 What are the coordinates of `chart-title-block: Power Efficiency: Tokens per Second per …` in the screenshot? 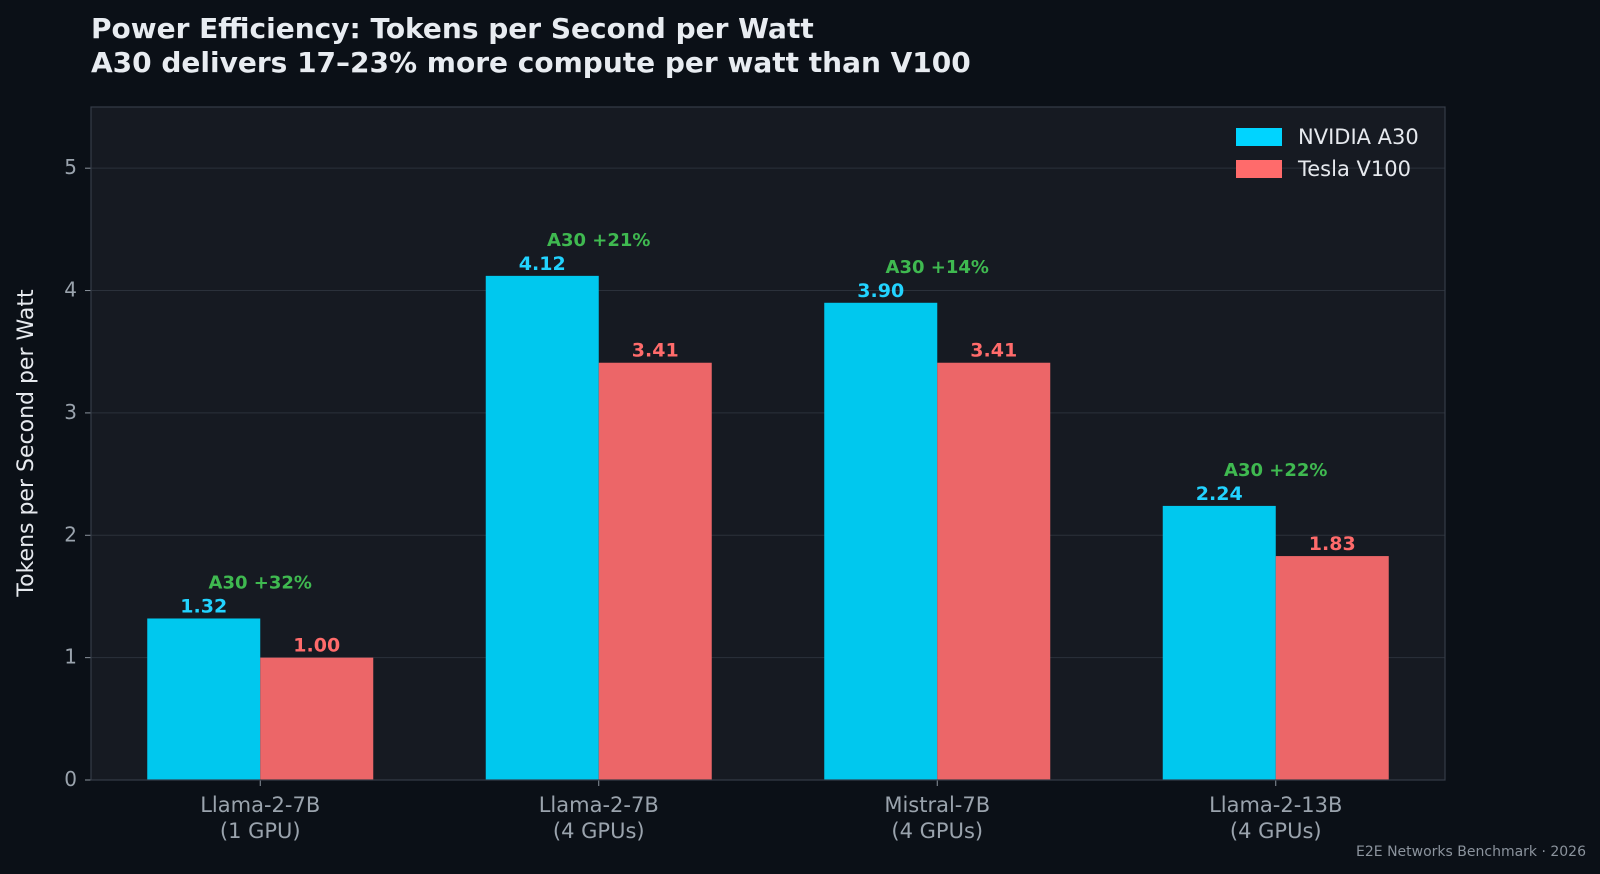 It's located at (531, 46).